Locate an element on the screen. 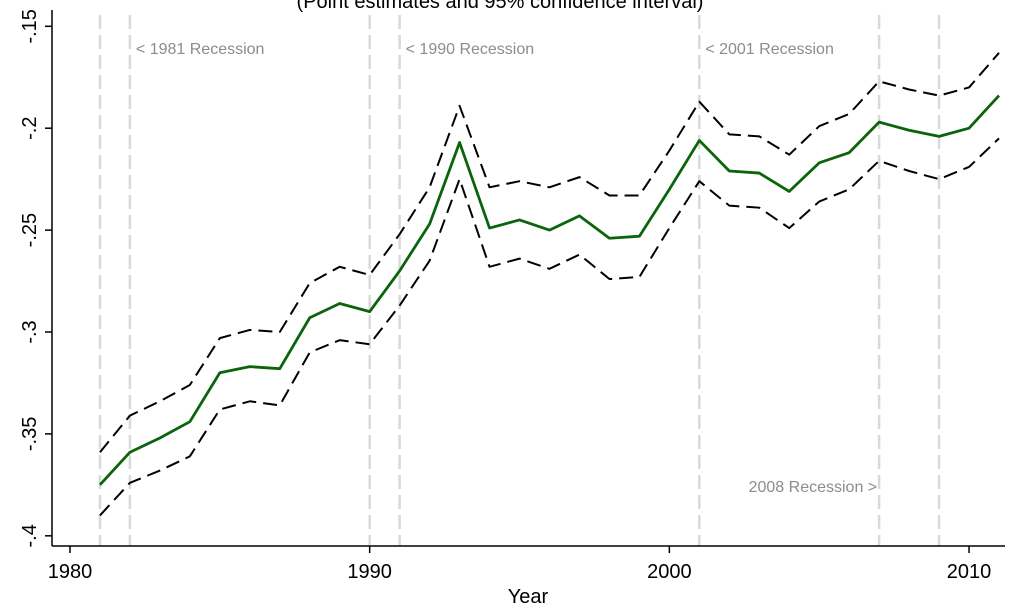  annotation: < 1981 Recession is located at coordinates (200, 49).